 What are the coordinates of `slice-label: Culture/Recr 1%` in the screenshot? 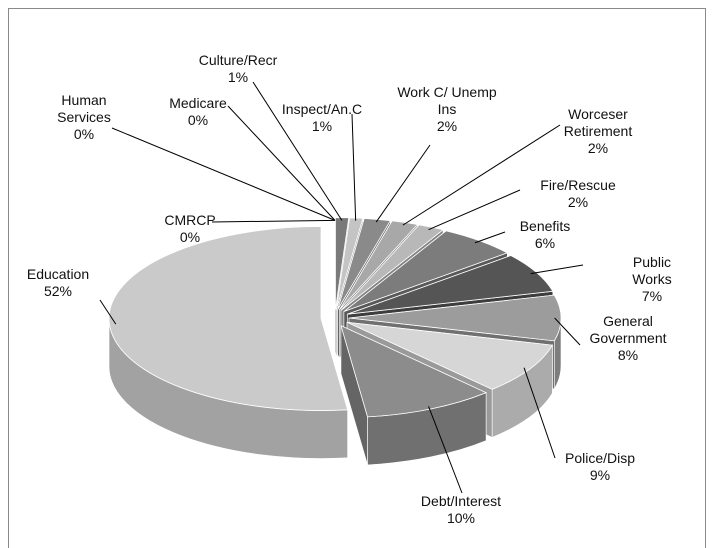 It's located at (238, 69).